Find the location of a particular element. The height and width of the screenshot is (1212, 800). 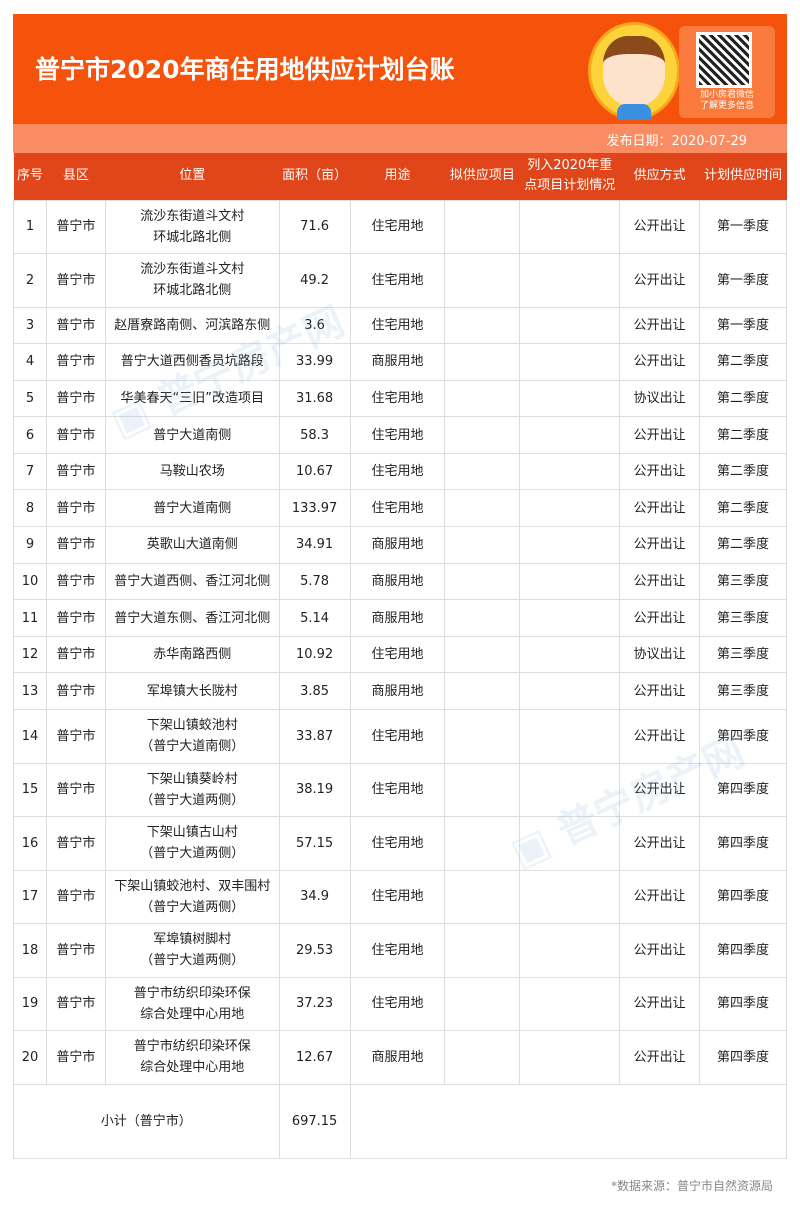

table-row: 9 普宁市 英歌山大道南侧 34.91 商服用地 公开出让 第二季度 is located at coordinates (400, 545).